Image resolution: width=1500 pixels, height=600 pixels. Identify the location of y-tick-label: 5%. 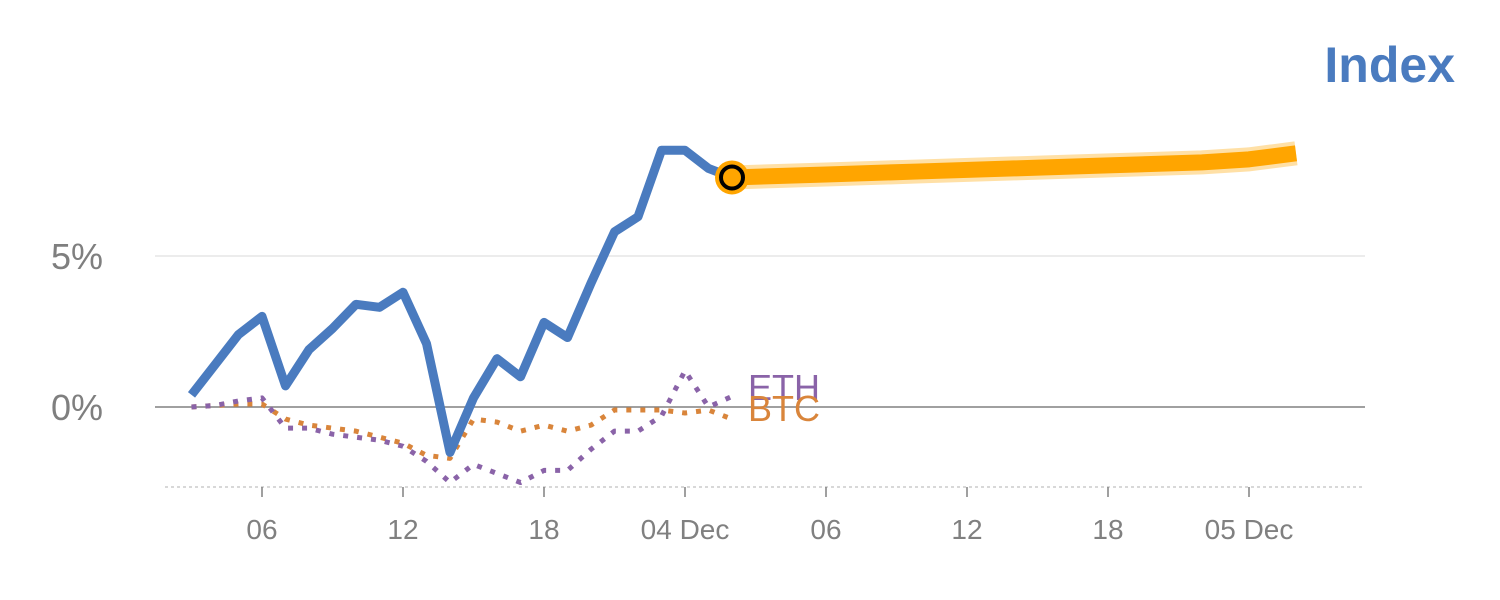
(77, 256).